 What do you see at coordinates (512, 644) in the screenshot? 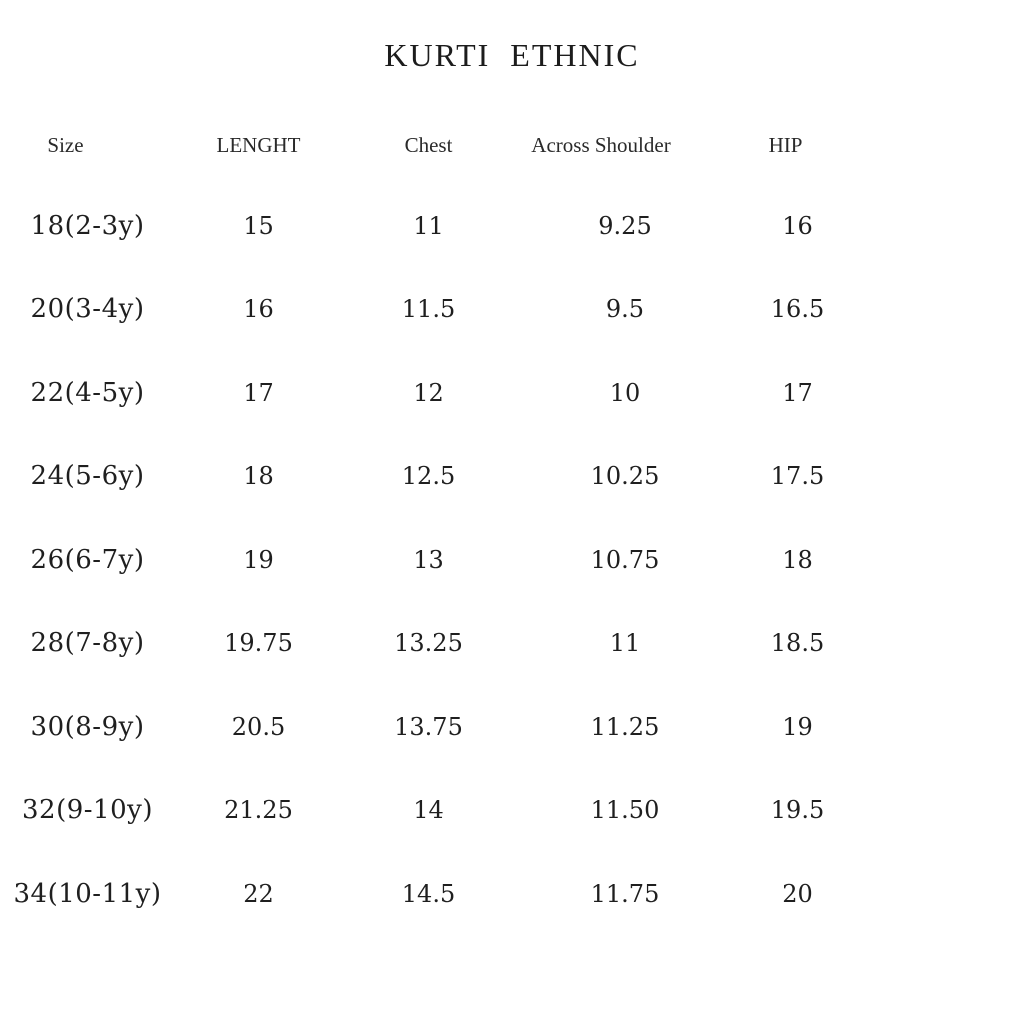
I see `table-row: 28(7-8y) 19.75 13.25 11 18.5` at bounding box center [512, 644].